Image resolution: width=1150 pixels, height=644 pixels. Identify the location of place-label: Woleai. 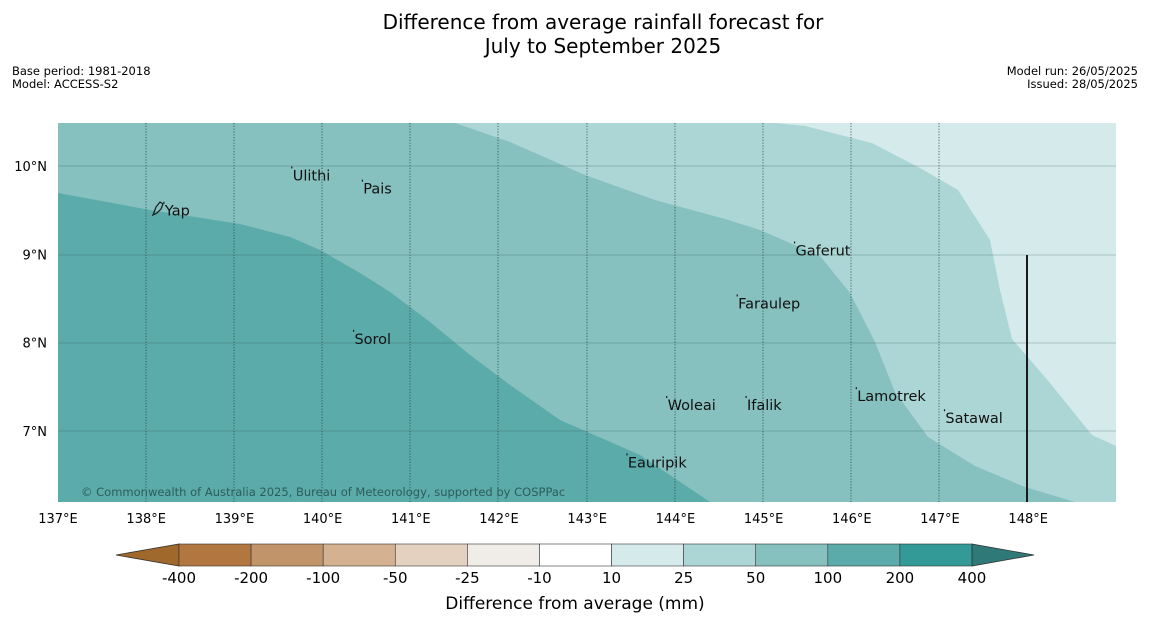
(692, 406).